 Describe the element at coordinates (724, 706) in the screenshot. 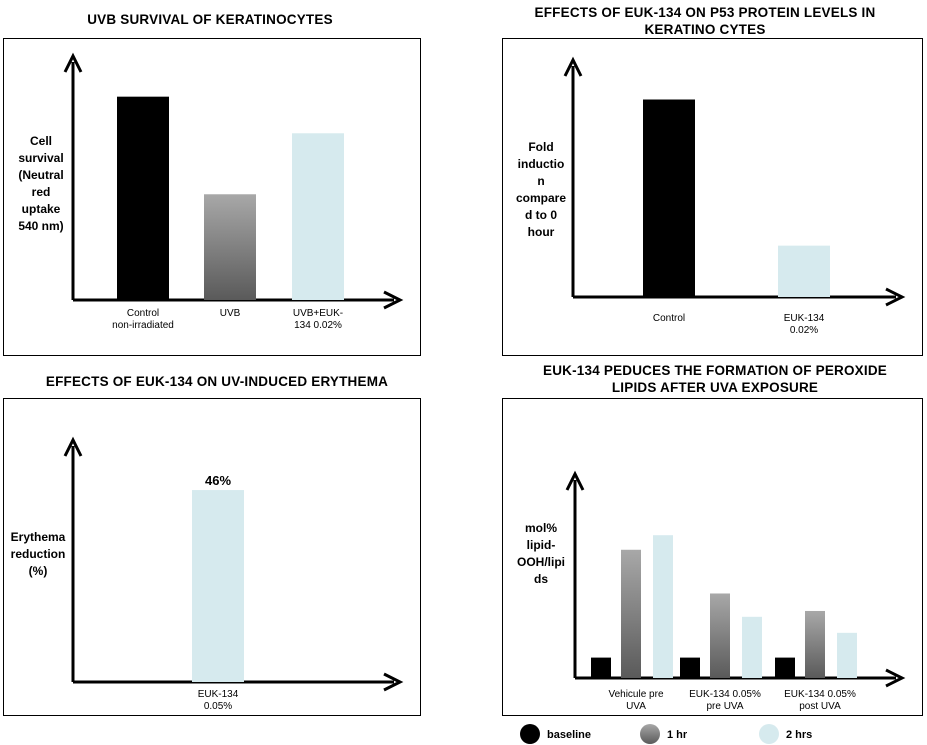

I see `chart4-x-tick-label: pre UVA` at that location.